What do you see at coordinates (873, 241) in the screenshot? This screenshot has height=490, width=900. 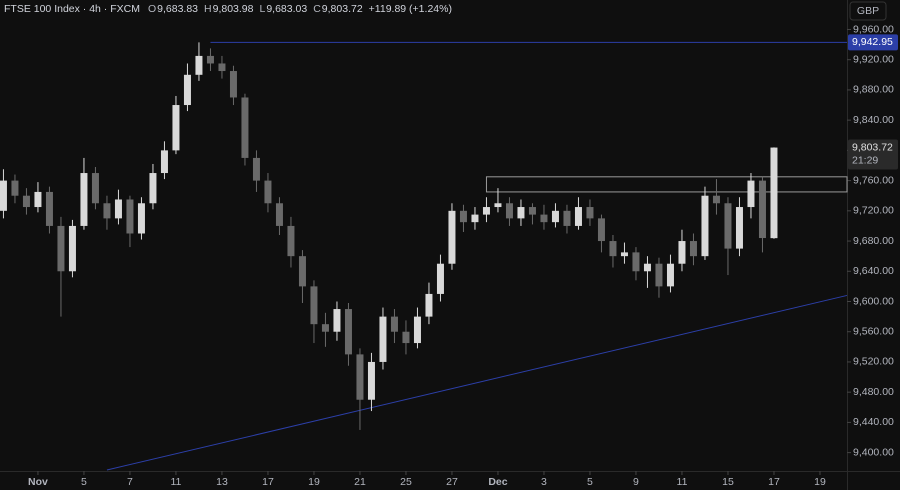 I see `y-tick-label: 9,680.00` at bounding box center [873, 241].